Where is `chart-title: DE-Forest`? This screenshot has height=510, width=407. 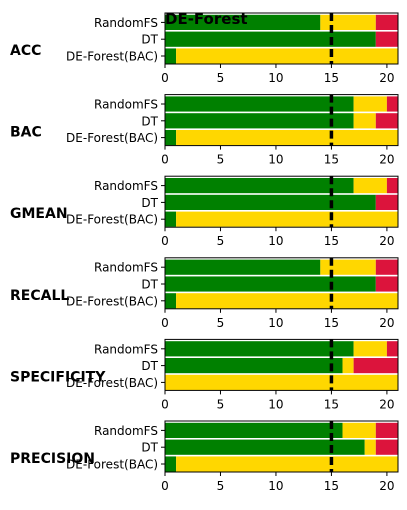
chart-title: DE-Forest is located at coordinates (206, 19).